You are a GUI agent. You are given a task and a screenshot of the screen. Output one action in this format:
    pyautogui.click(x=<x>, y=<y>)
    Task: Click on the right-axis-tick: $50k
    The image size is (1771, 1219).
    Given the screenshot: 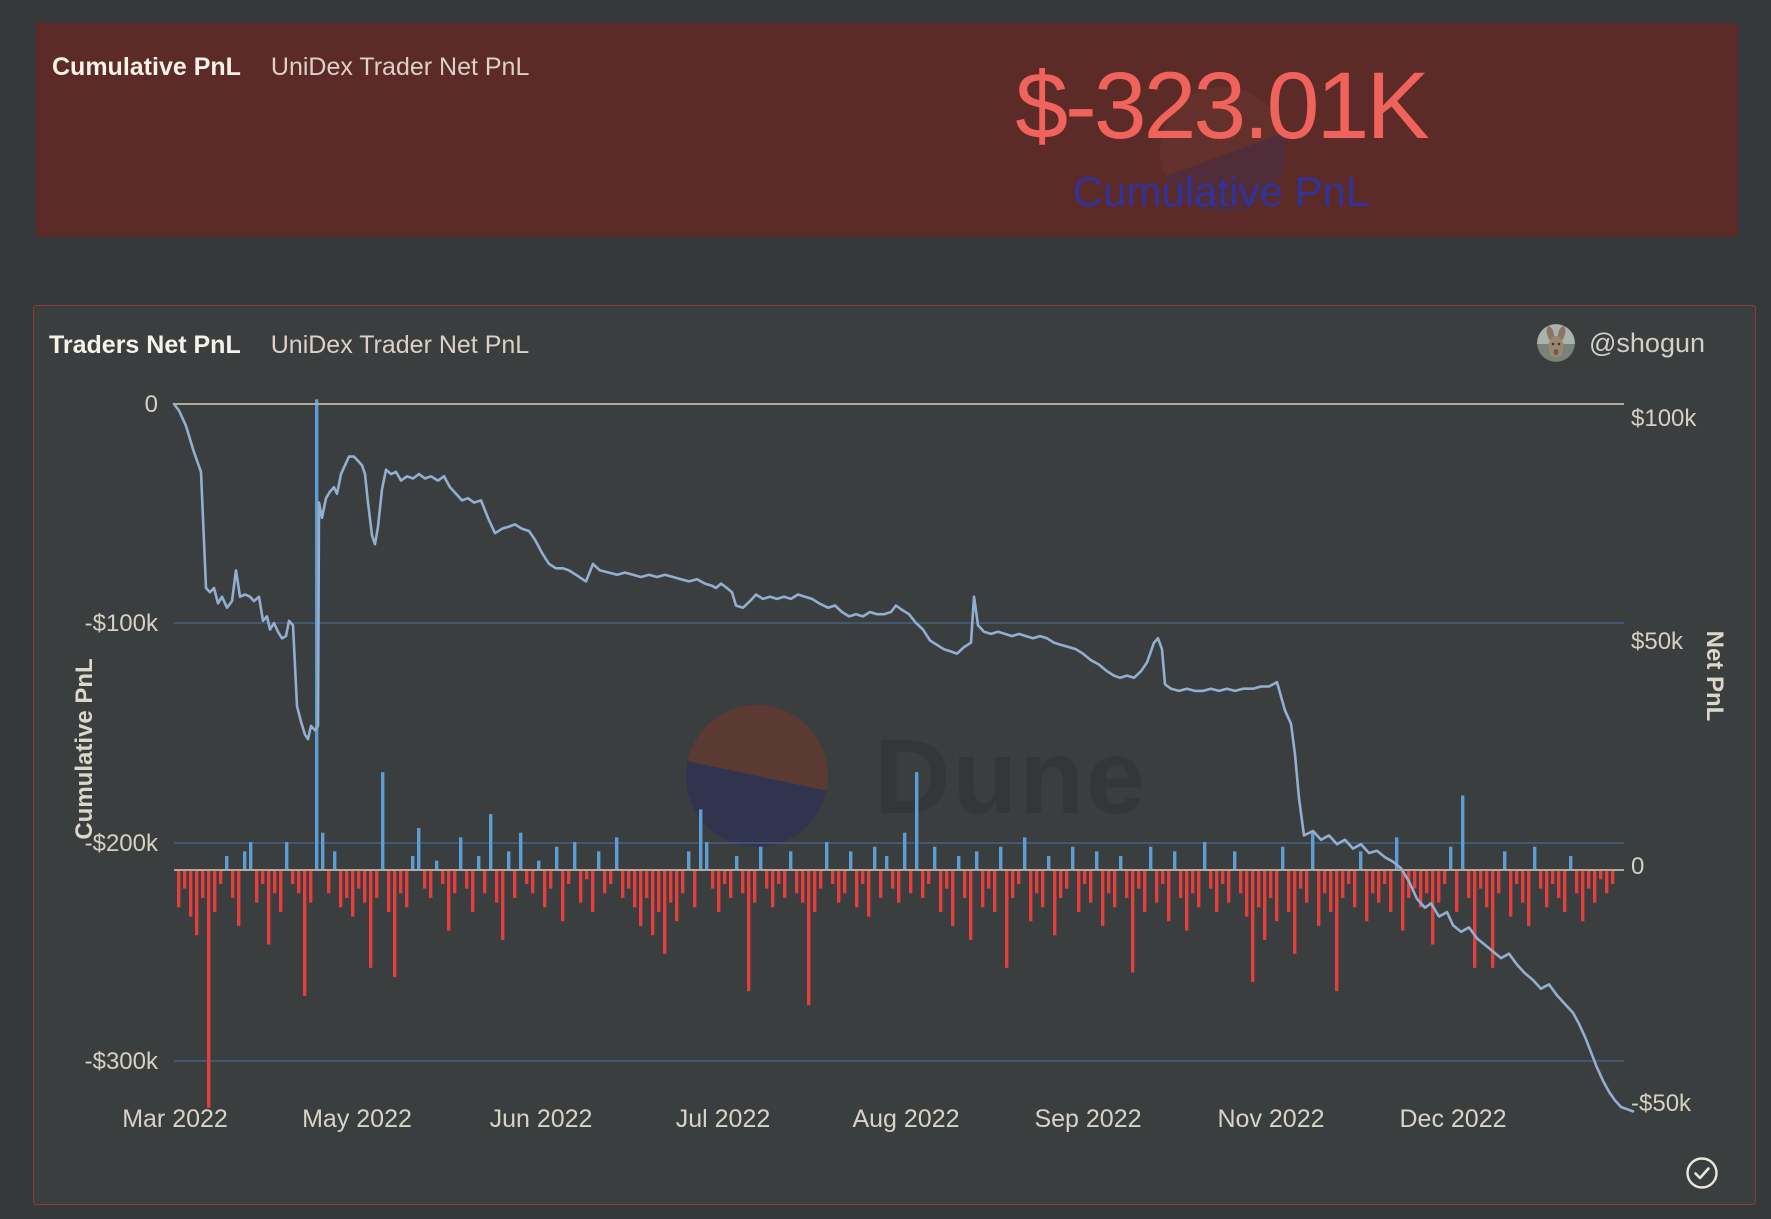 What is the action you would take?
    pyautogui.click(x=1657, y=641)
    